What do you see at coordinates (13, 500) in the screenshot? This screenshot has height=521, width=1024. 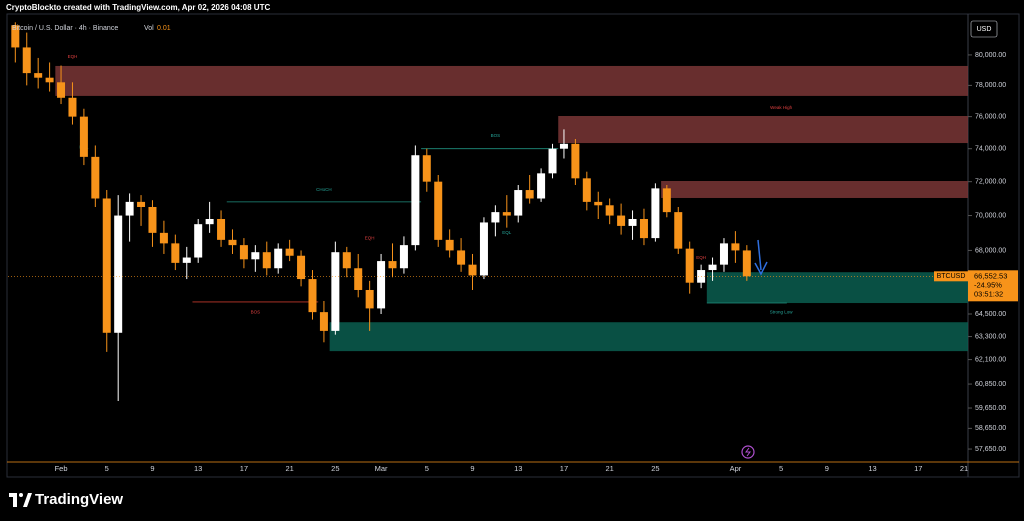 I see `logo-mark` at bounding box center [13, 500].